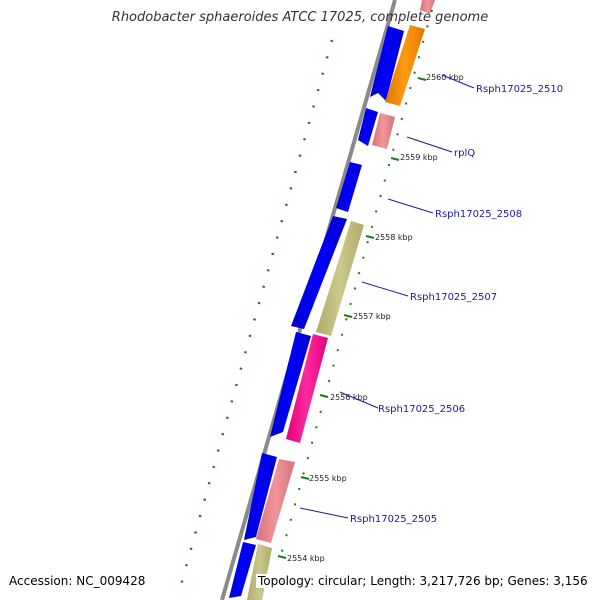 The width and height of the screenshot is (600, 600). Describe the element at coordinates (519, 89) in the screenshot. I see `gene-label: Rsph17025_2510` at that location.